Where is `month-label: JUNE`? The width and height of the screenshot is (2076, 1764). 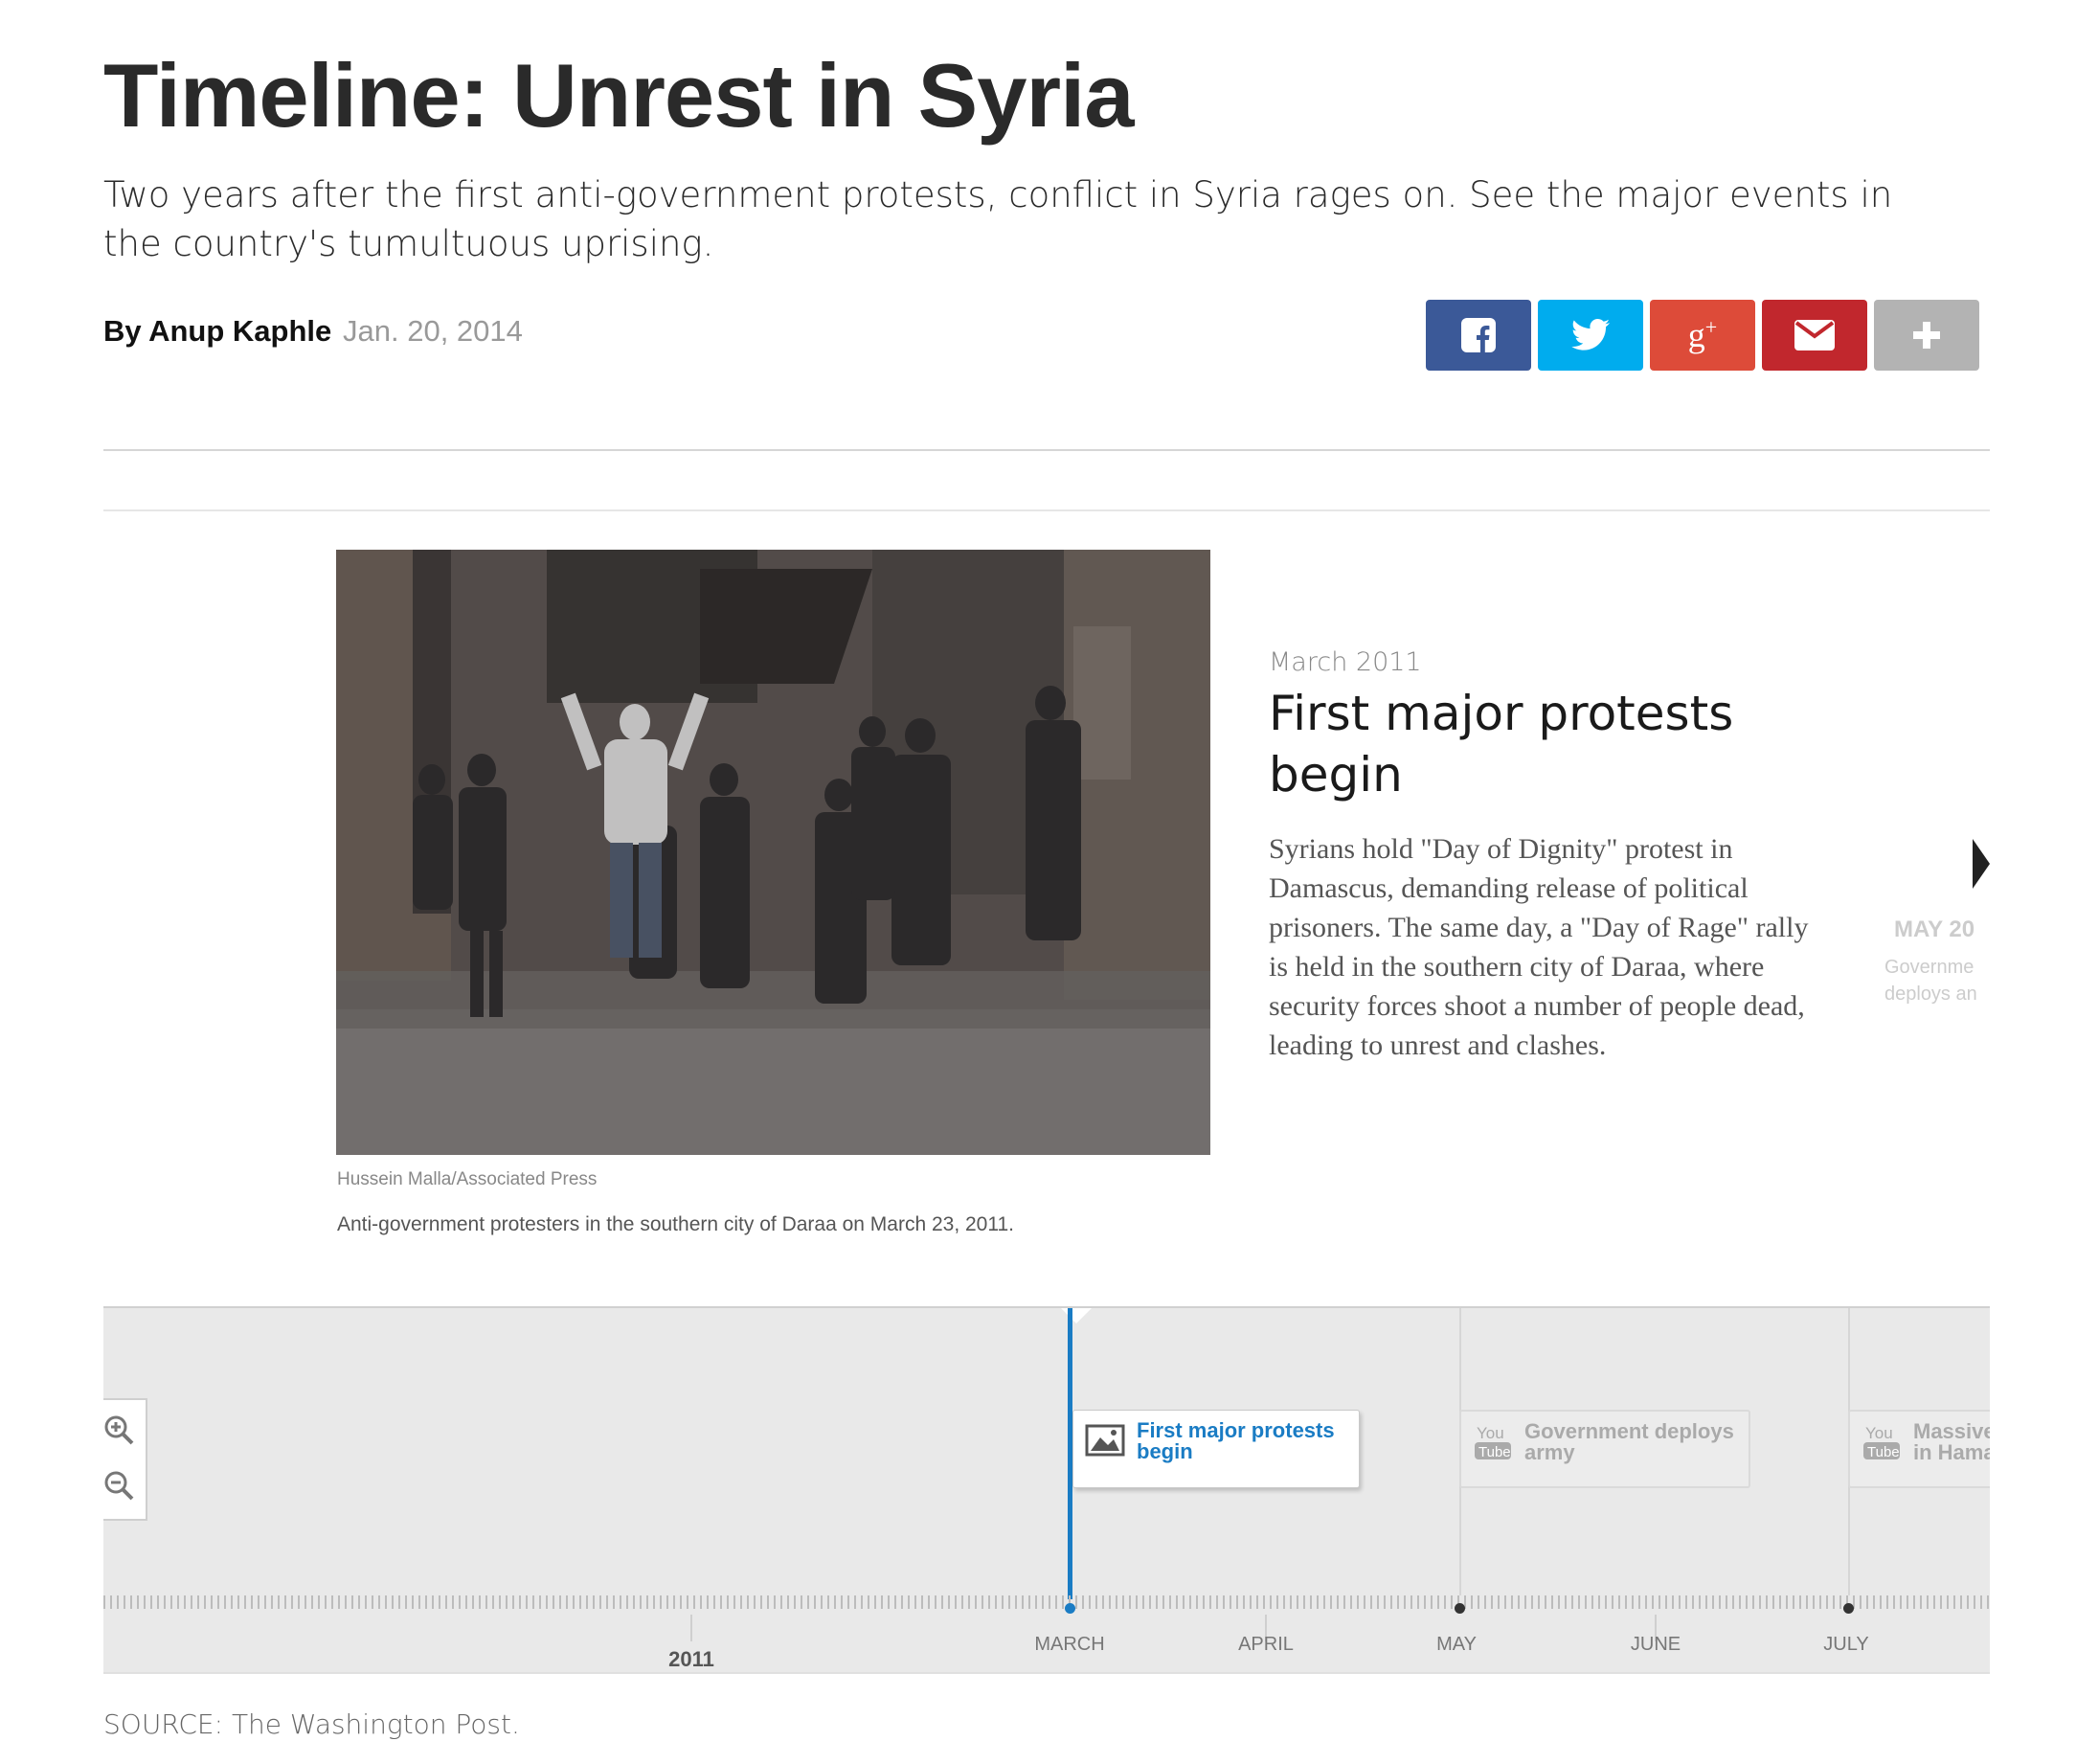
month-label: JUNE is located at coordinates (1655, 1644).